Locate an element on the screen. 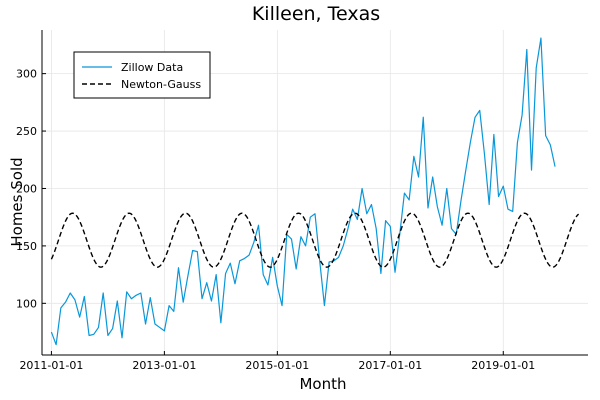 The image size is (600, 400). x-tick-label: 2015-01-01 is located at coordinates (277, 365).